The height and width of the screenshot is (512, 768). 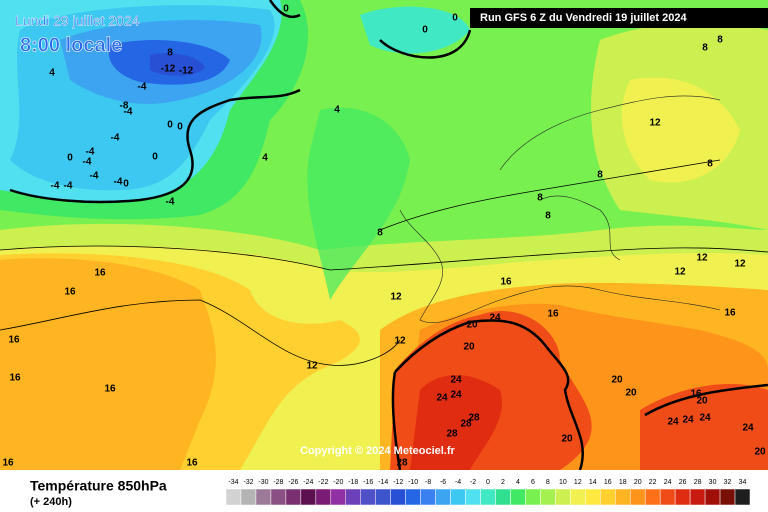 What do you see at coordinates (71, 45) in the screenshot?
I see `forecast-time: 8:00 locale` at bounding box center [71, 45].